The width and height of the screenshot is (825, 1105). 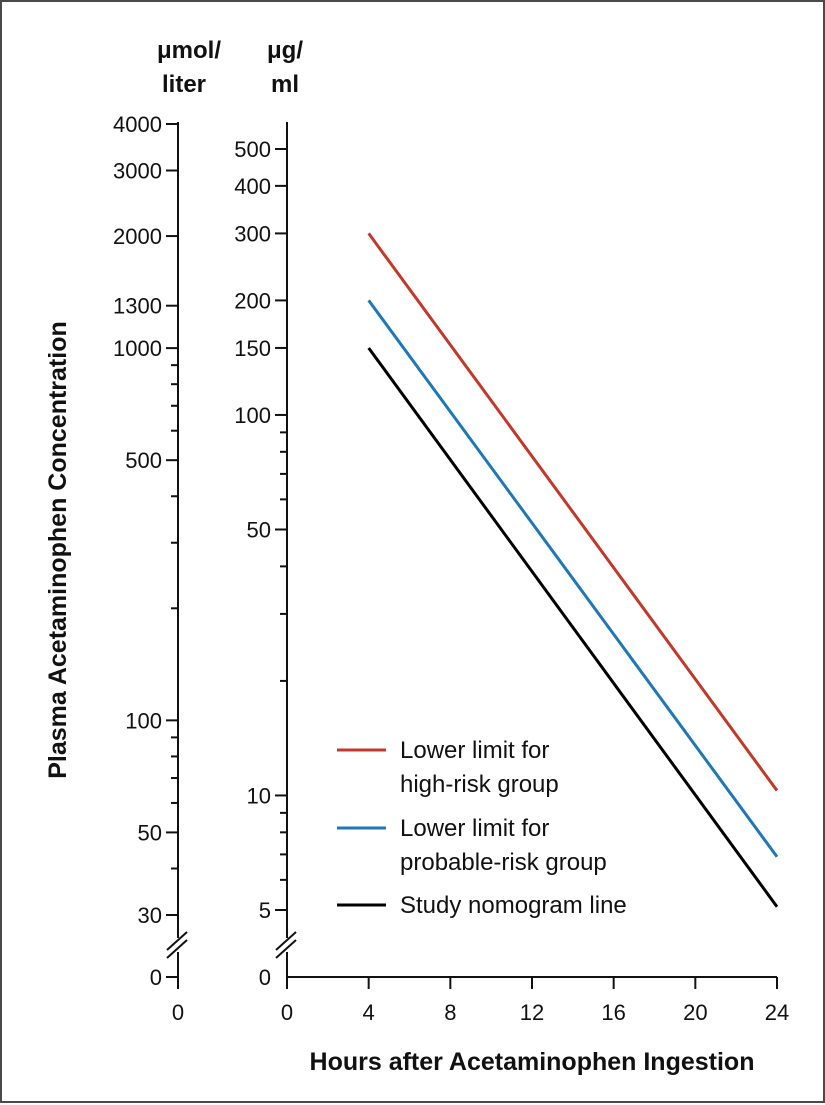 What do you see at coordinates (137, 348) in the screenshot?
I see `y-tick-label-umol-1000: 1000` at bounding box center [137, 348].